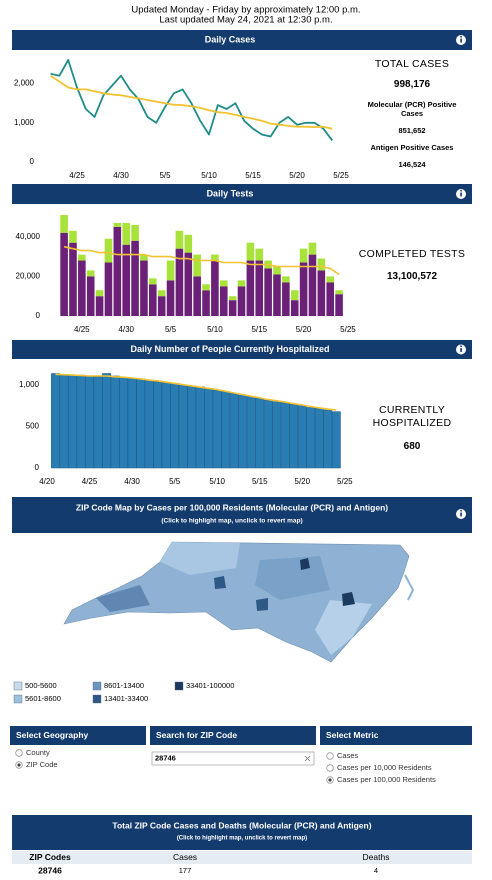 Image resolution: width=492 pixels, height=880 pixels. I want to click on search-input, so click(233, 758).